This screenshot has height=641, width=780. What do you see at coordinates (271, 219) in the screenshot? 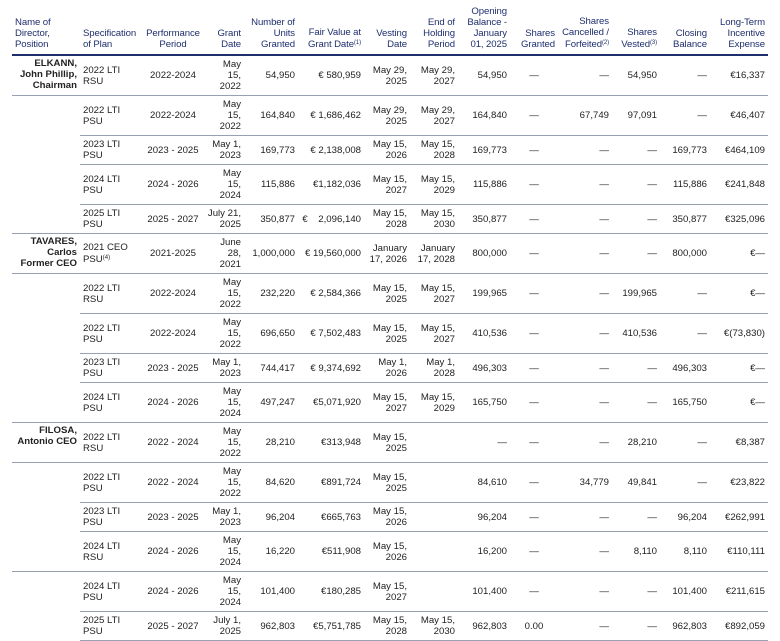
I see `cell-units-granted: 350,877` at bounding box center [271, 219].